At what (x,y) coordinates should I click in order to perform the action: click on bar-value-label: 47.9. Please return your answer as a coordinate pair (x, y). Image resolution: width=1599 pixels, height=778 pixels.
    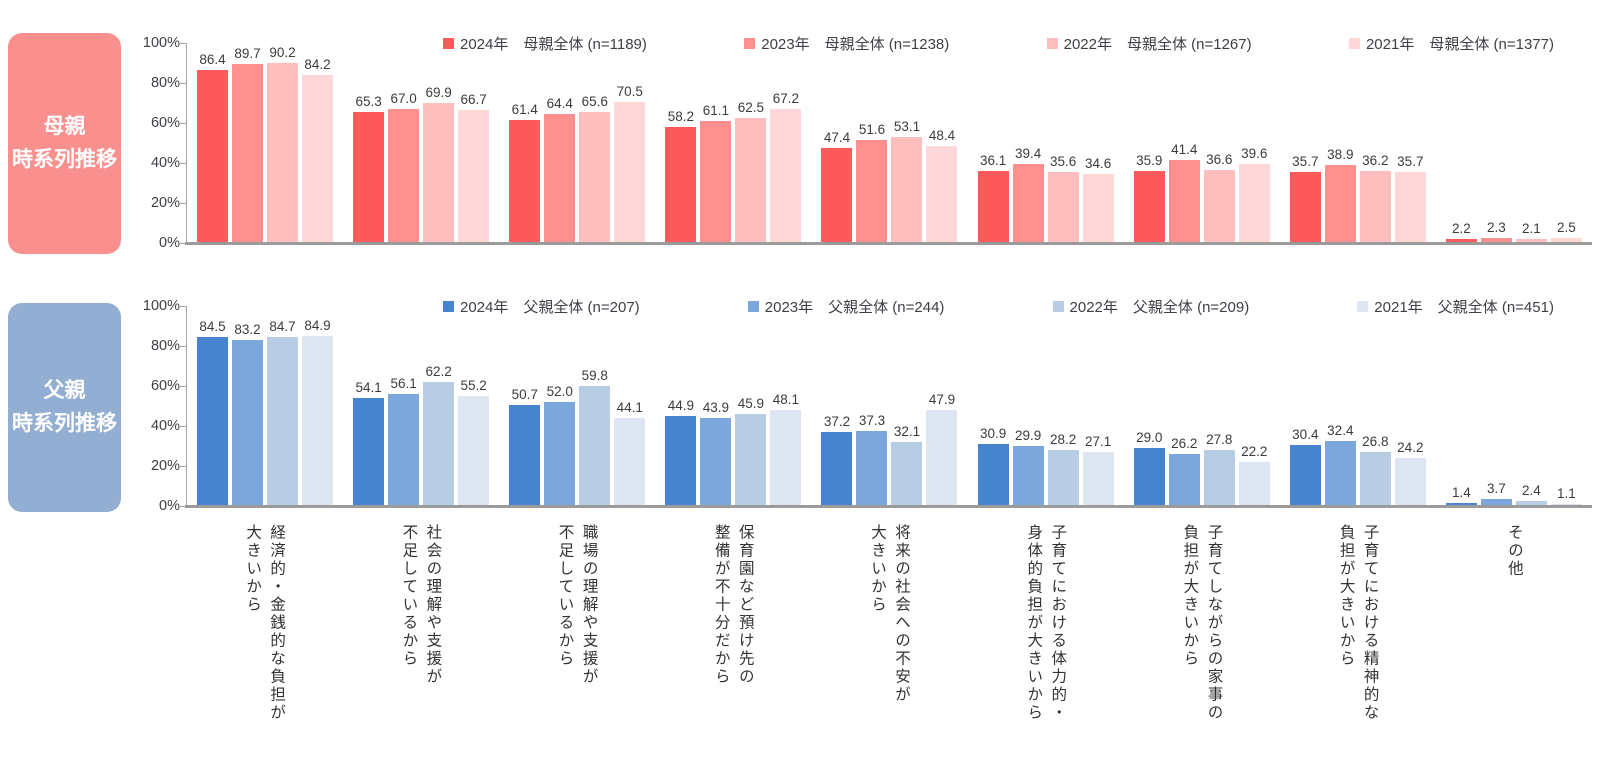
    Looking at the image, I should click on (942, 400).